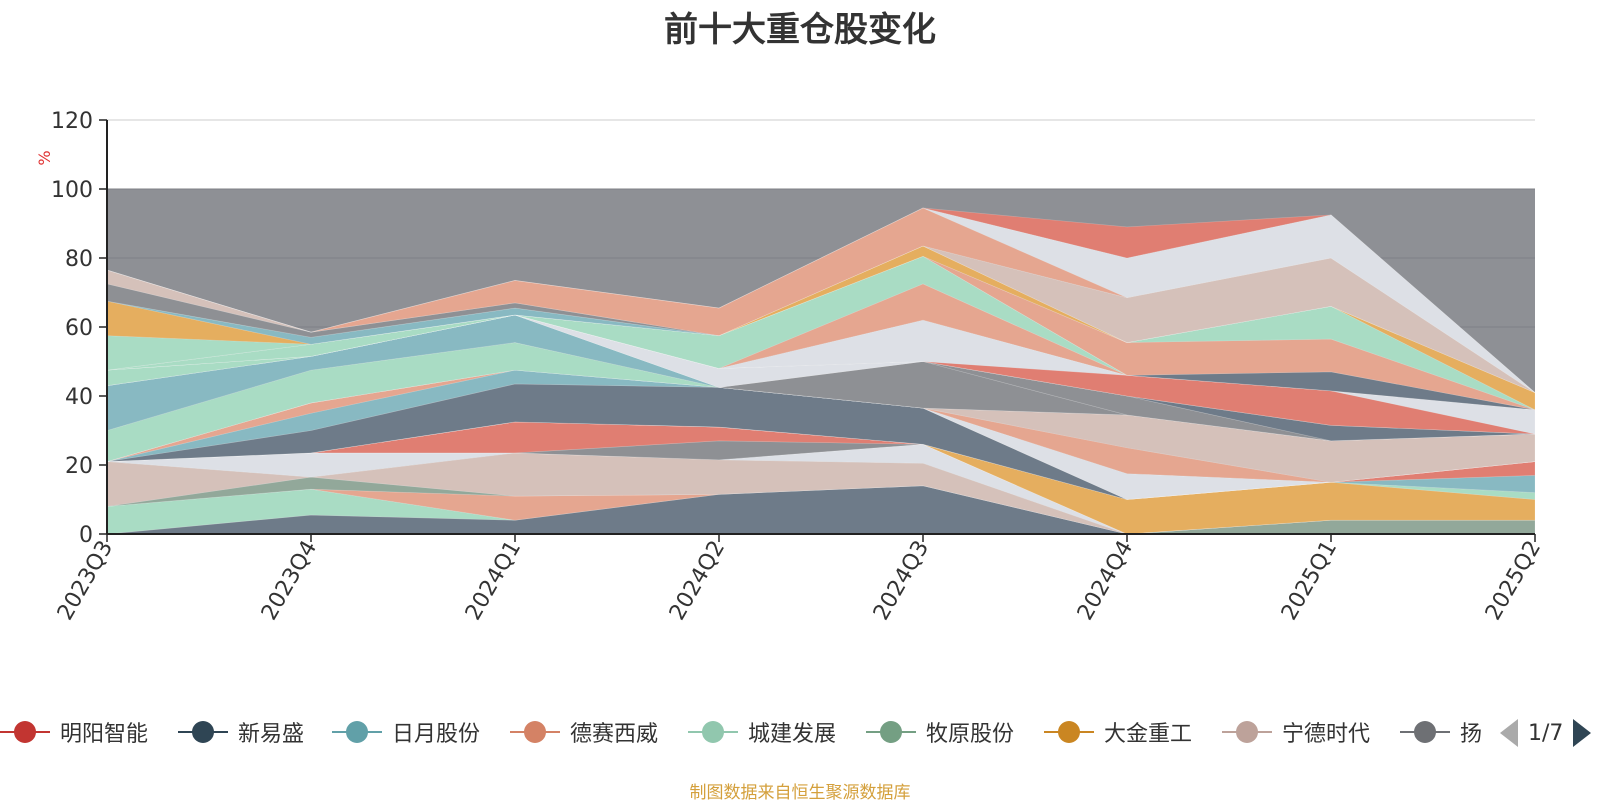 The width and height of the screenshot is (1600, 803). Describe the element at coordinates (72, 121) in the screenshot. I see `y-tick-label: 120` at that location.